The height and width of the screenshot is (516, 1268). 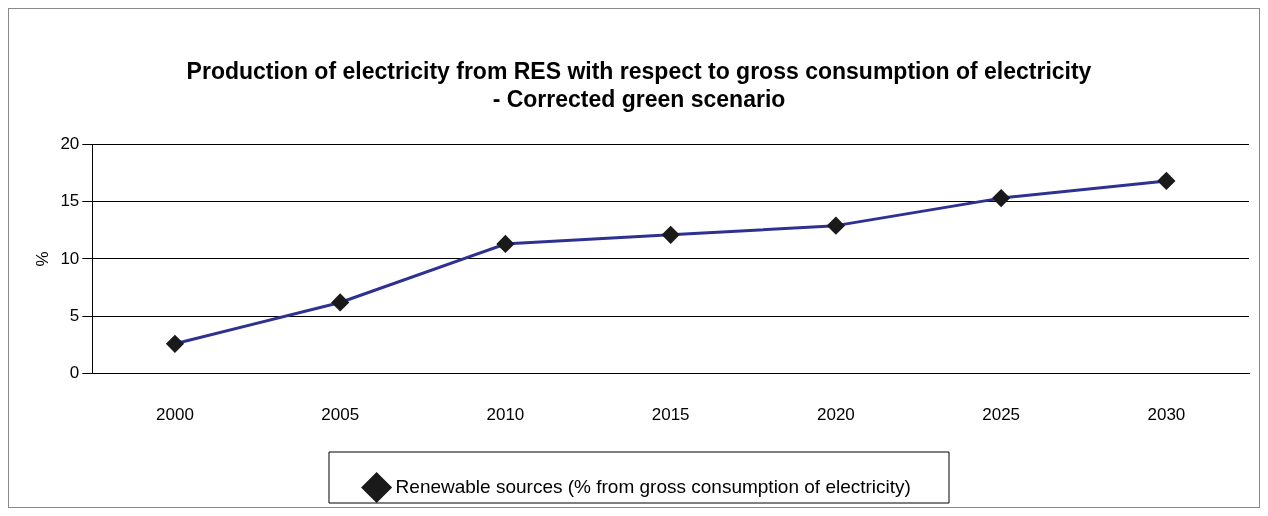 What do you see at coordinates (175, 415) in the screenshot?
I see `x-tick-label: 2000` at bounding box center [175, 415].